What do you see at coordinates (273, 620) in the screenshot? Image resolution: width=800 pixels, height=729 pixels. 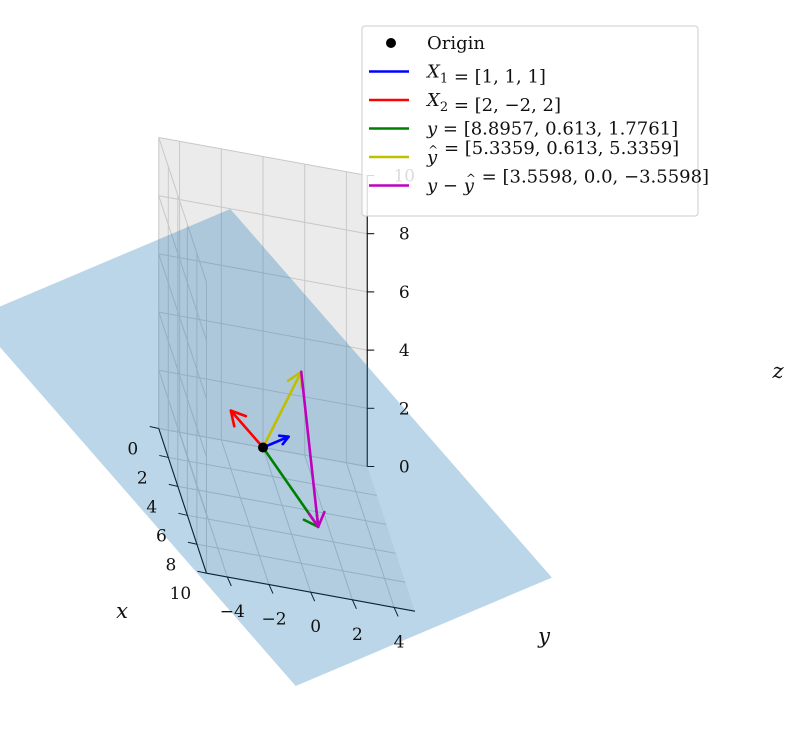 I see `y-tick--2-label: −2` at bounding box center [273, 620].